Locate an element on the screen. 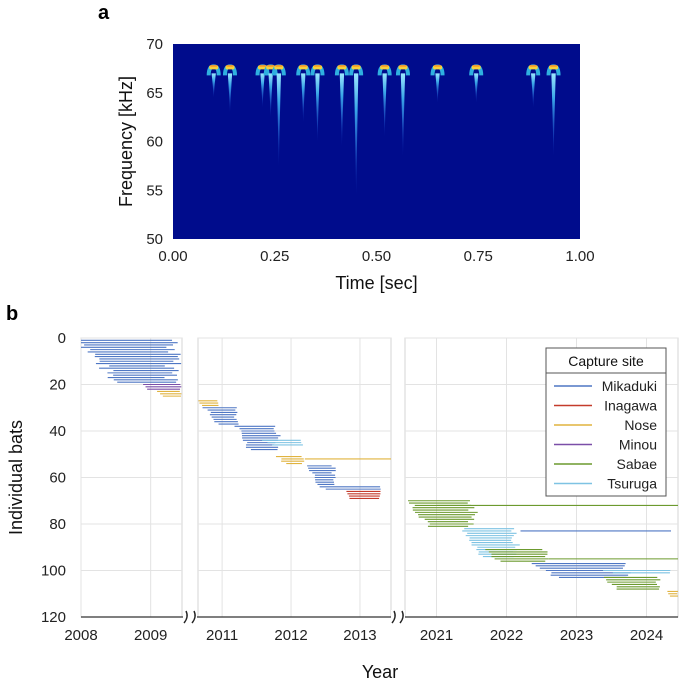 This screenshot has height=685, width=680. y-tick-label: 55 is located at coordinates (154, 190).